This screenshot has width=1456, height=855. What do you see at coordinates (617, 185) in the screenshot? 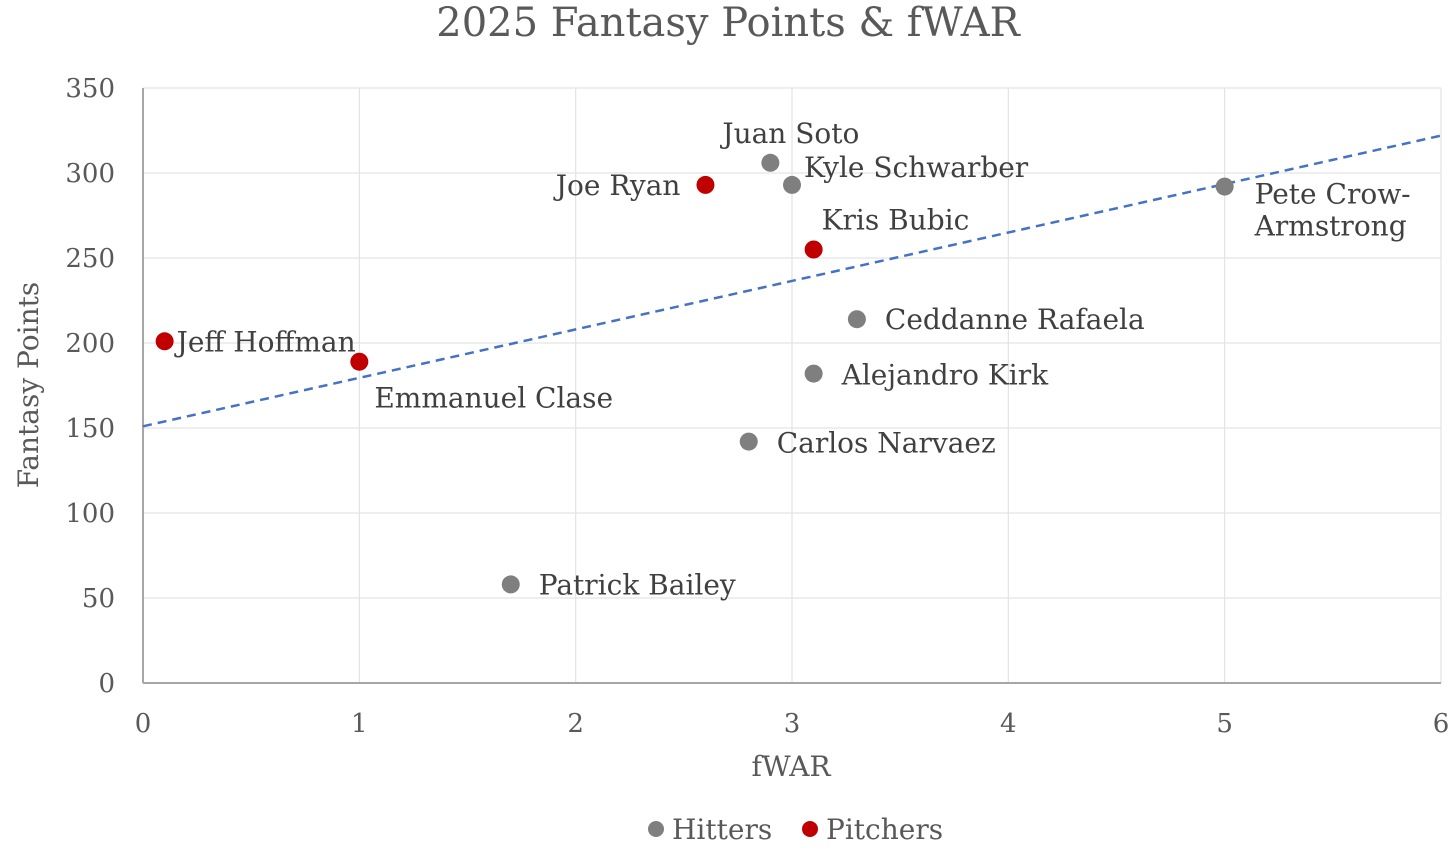
I see `data-label: Joe Ryan` at bounding box center [617, 185].